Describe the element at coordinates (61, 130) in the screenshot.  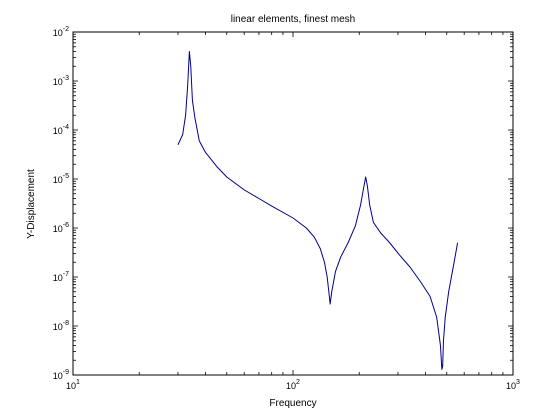
I see `y-tick-label: 10⁻⁴` at that location.